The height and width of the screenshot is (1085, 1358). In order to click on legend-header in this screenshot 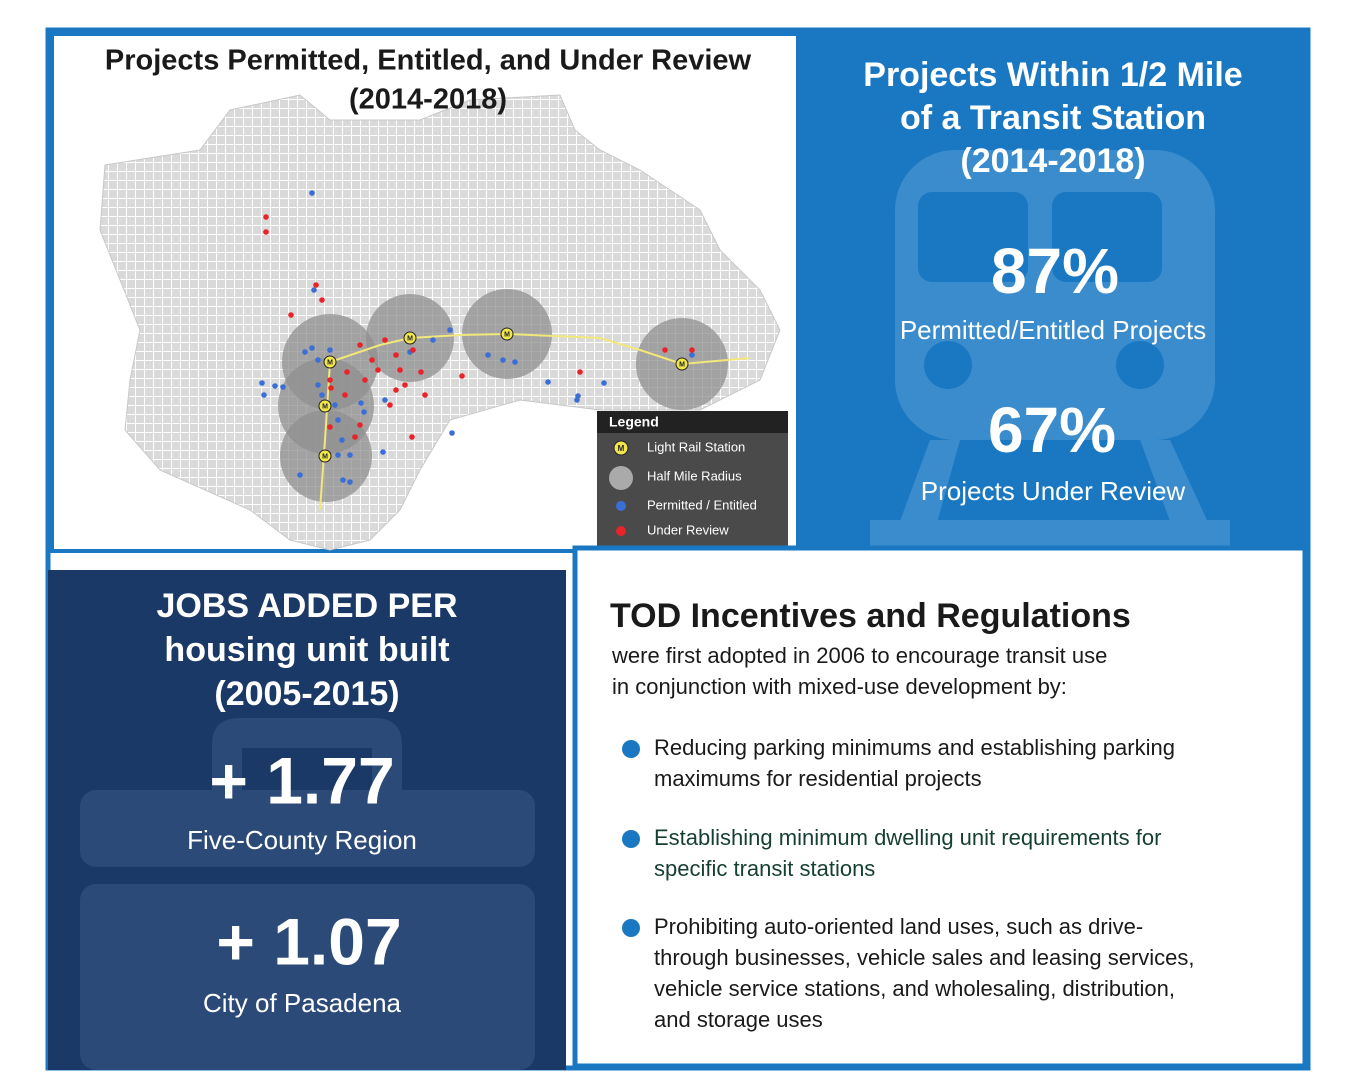, I will do `click(692, 422)`.